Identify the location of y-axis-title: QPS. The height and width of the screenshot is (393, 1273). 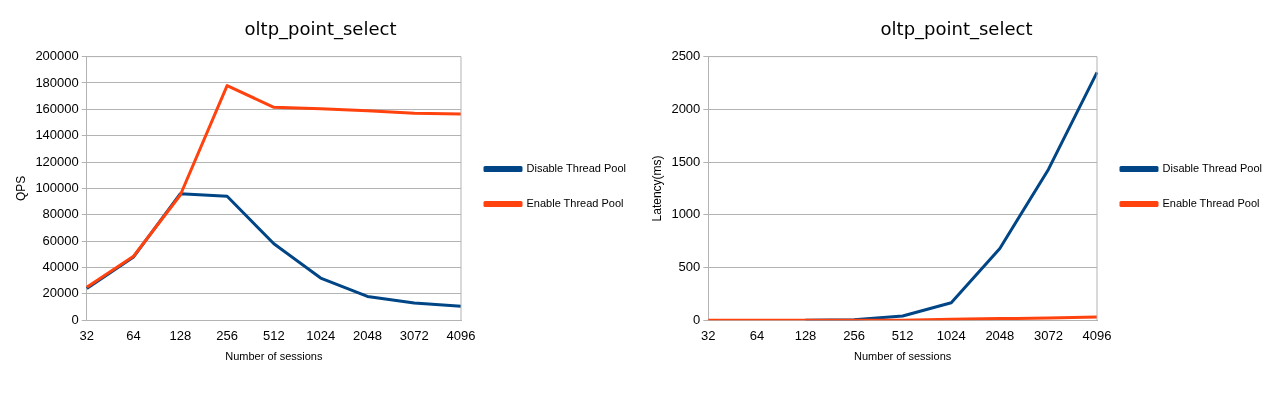
(20, 188).